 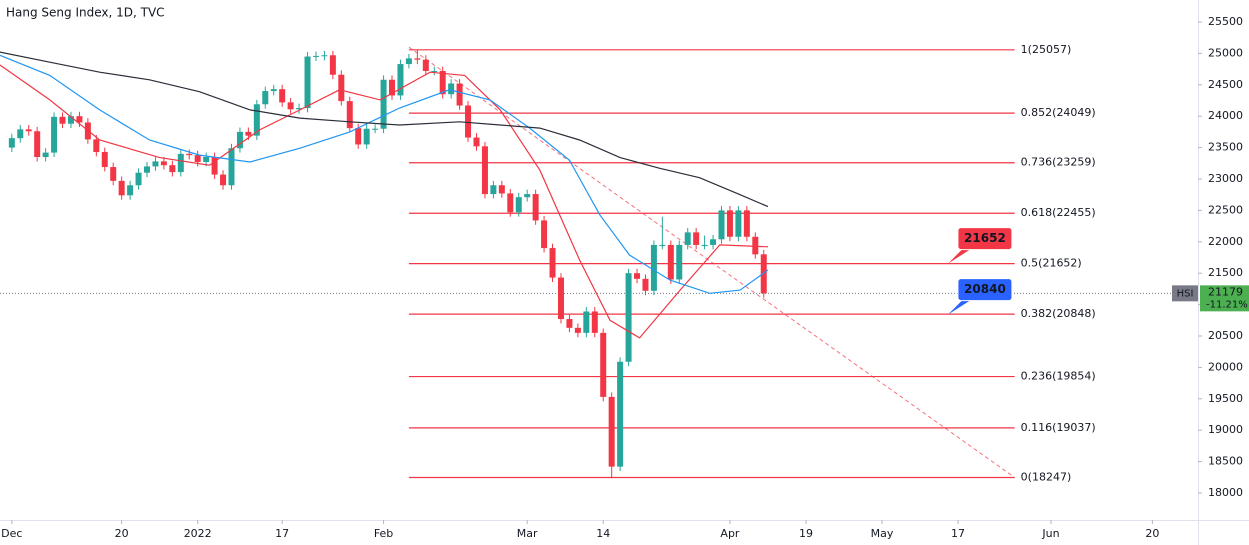 What do you see at coordinates (11, 533) in the screenshot?
I see `x-tick-label: Dec` at bounding box center [11, 533].